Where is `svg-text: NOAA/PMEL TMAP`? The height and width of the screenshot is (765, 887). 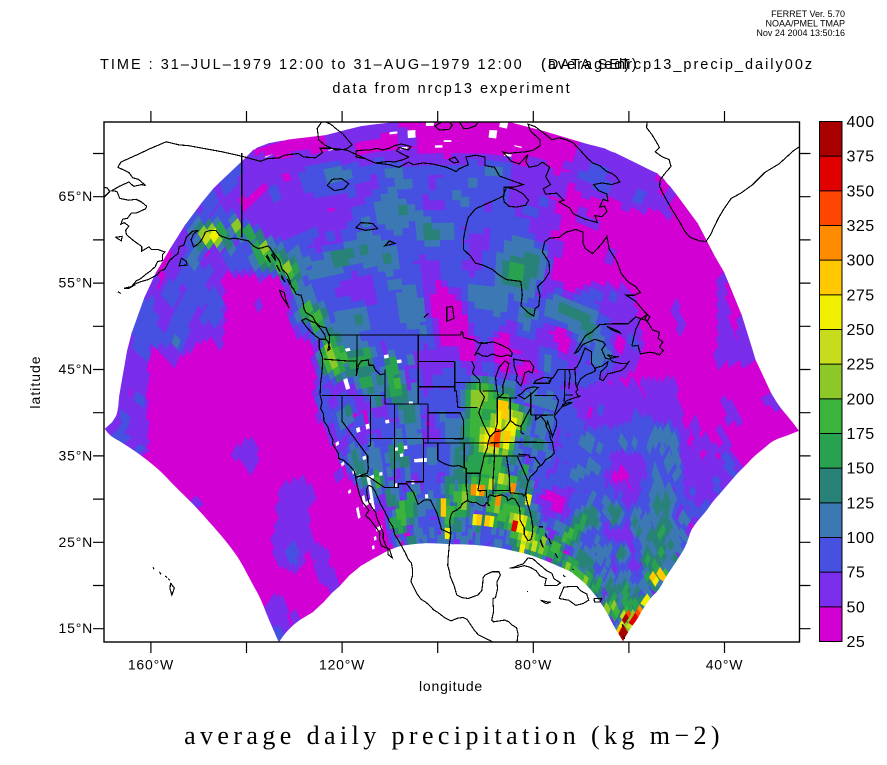 svg-text: NOAA/PMEL TMAP is located at coordinates (805, 24).